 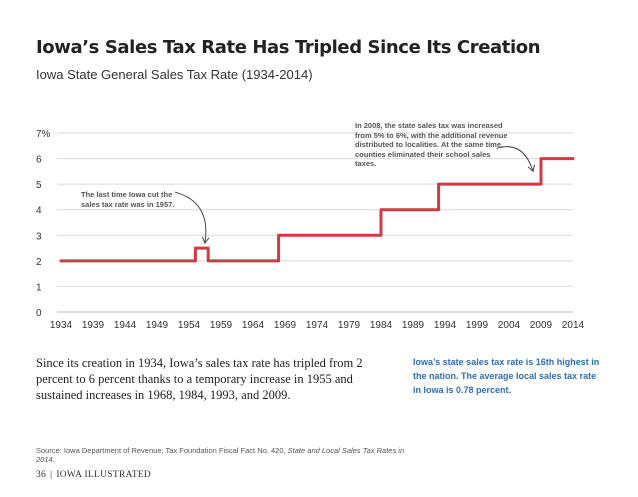 I want to click on y-tick-label: 0, so click(x=39, y=313).